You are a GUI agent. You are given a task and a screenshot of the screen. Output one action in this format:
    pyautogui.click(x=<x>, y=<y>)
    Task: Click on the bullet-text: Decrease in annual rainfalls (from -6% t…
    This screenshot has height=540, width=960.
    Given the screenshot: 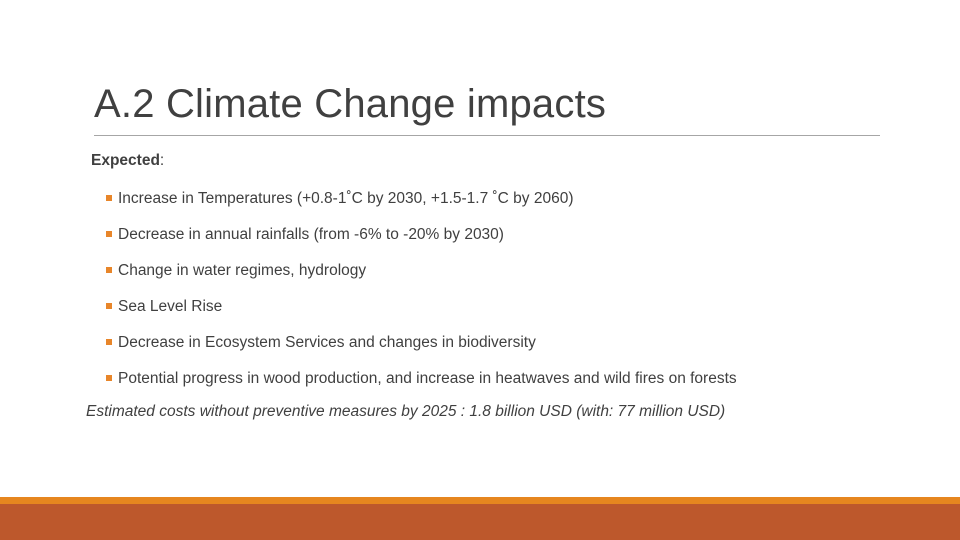 What is the action you would take?
    pyautogui.click(x=311, y=234)
    